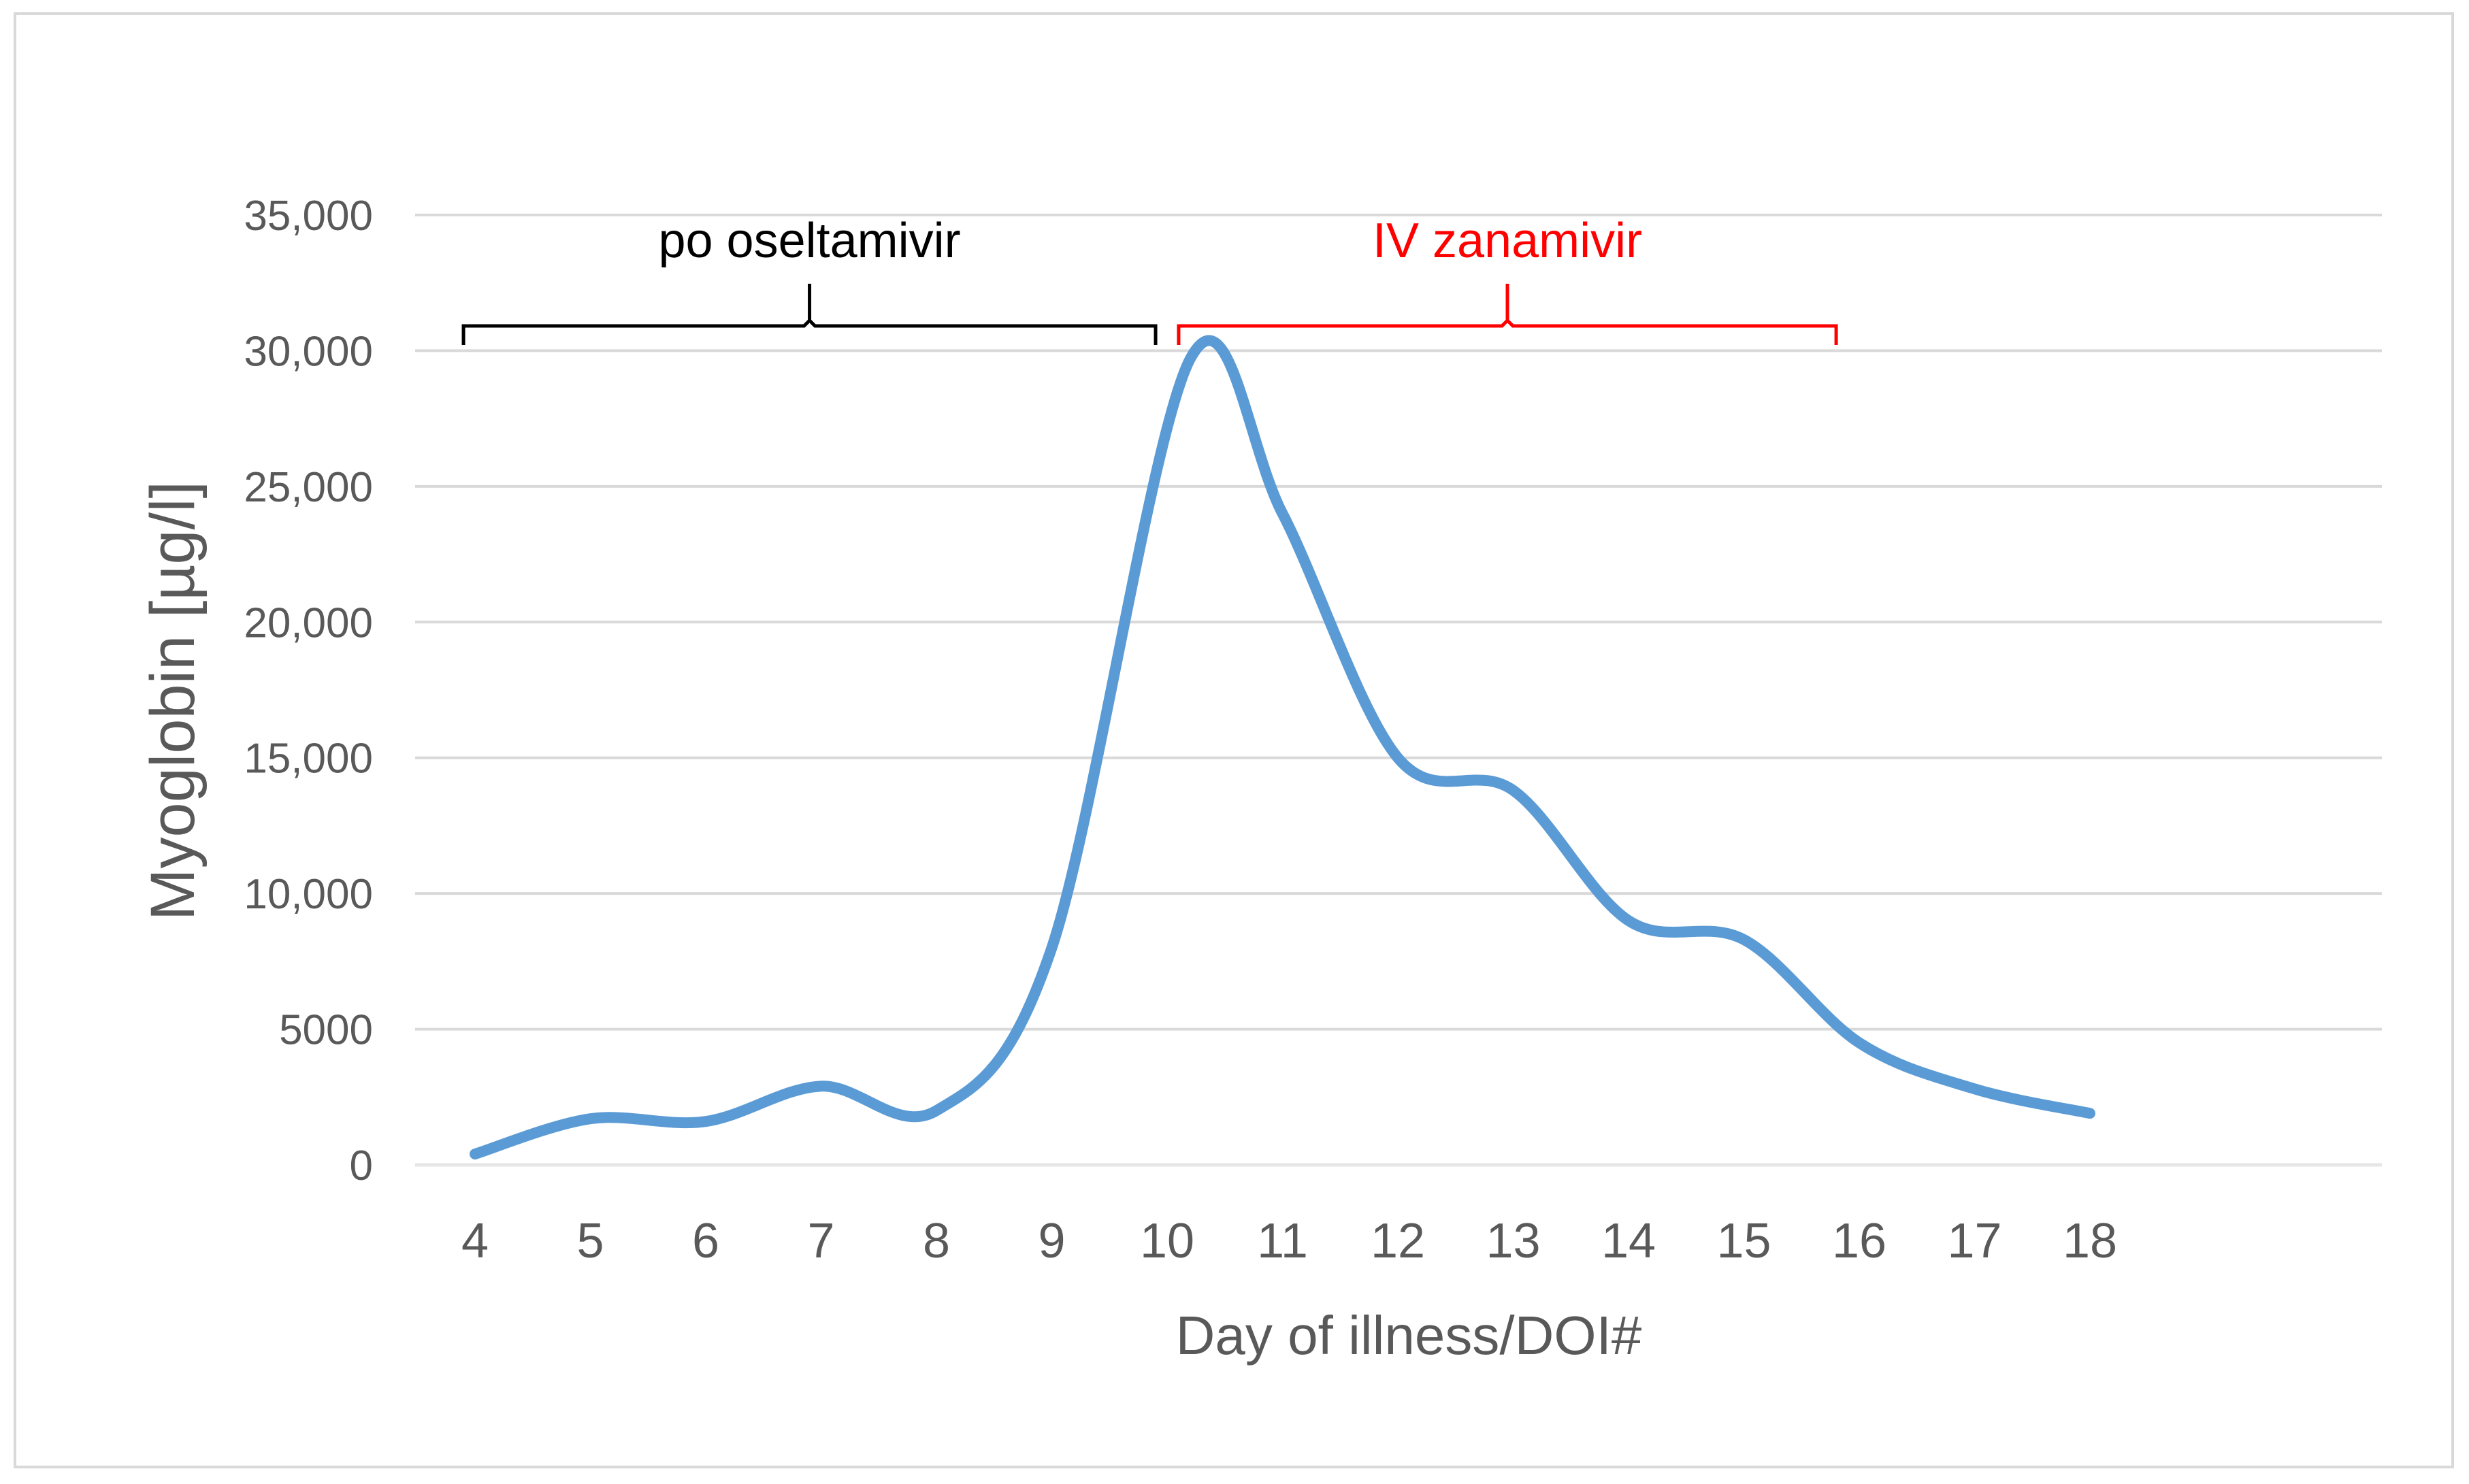 This screenshot has height=1484, width=2469. I want to click on x-tick-label: 14, so click(1628, 1241).